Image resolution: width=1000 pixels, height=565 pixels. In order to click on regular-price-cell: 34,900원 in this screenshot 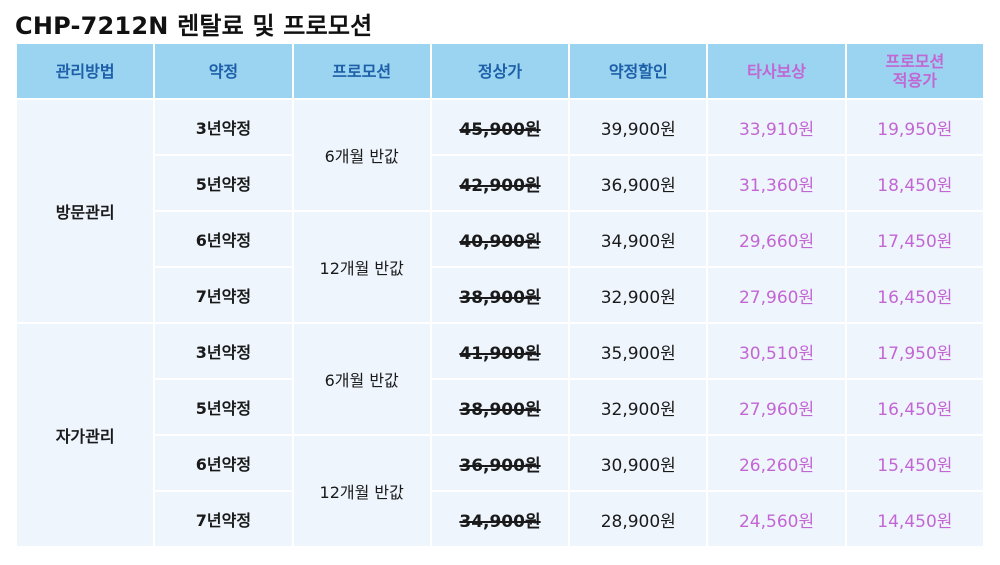, I will do `click(500, 519)`.